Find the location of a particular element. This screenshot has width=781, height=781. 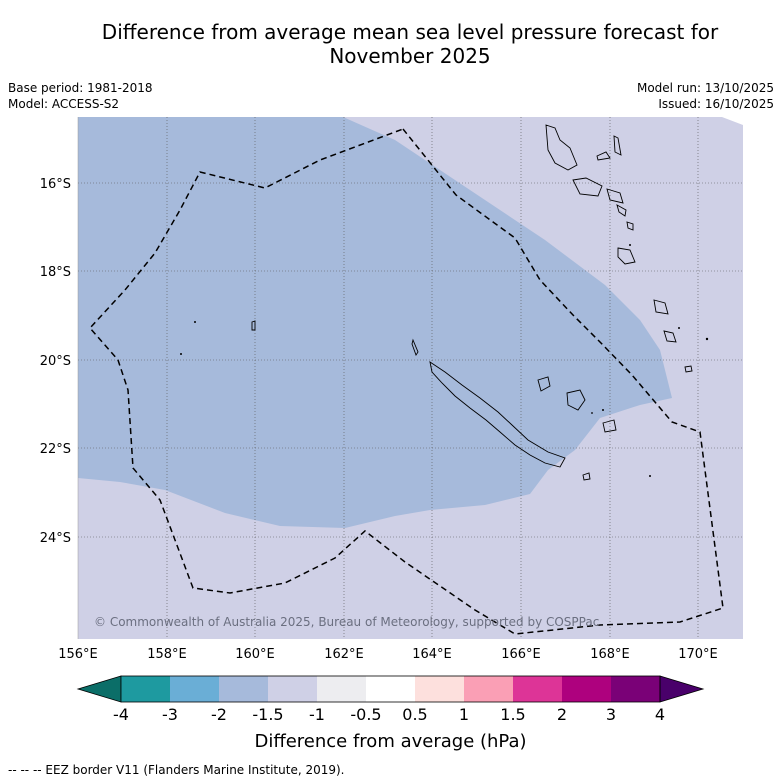

lat-label: 24°S is located at coordinates (55, 538).